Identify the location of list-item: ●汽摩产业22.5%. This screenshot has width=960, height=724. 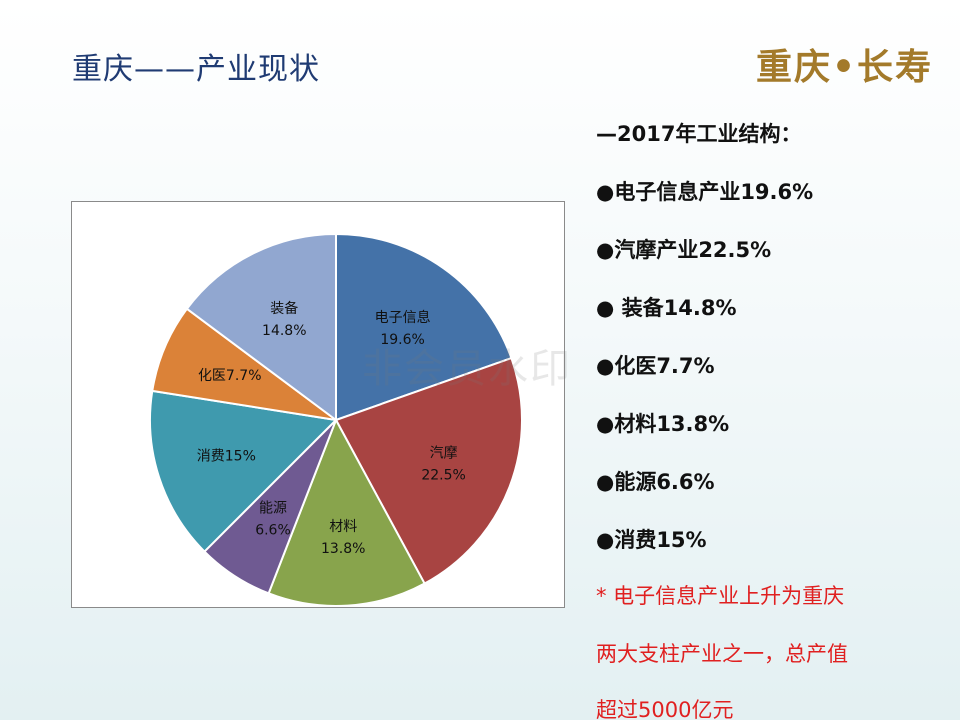
(684, 250).